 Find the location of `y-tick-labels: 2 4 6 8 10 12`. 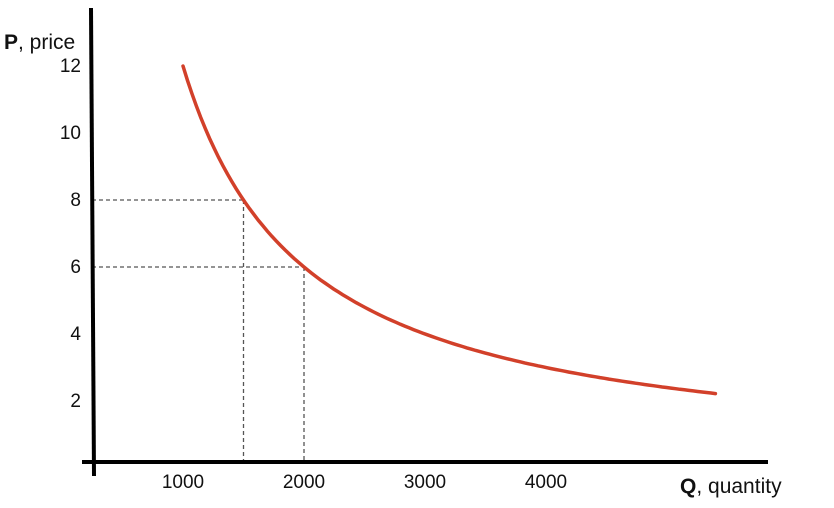

y-tick-labels: 2 4 6 8 10 12 is located at coordinates (71, 234).